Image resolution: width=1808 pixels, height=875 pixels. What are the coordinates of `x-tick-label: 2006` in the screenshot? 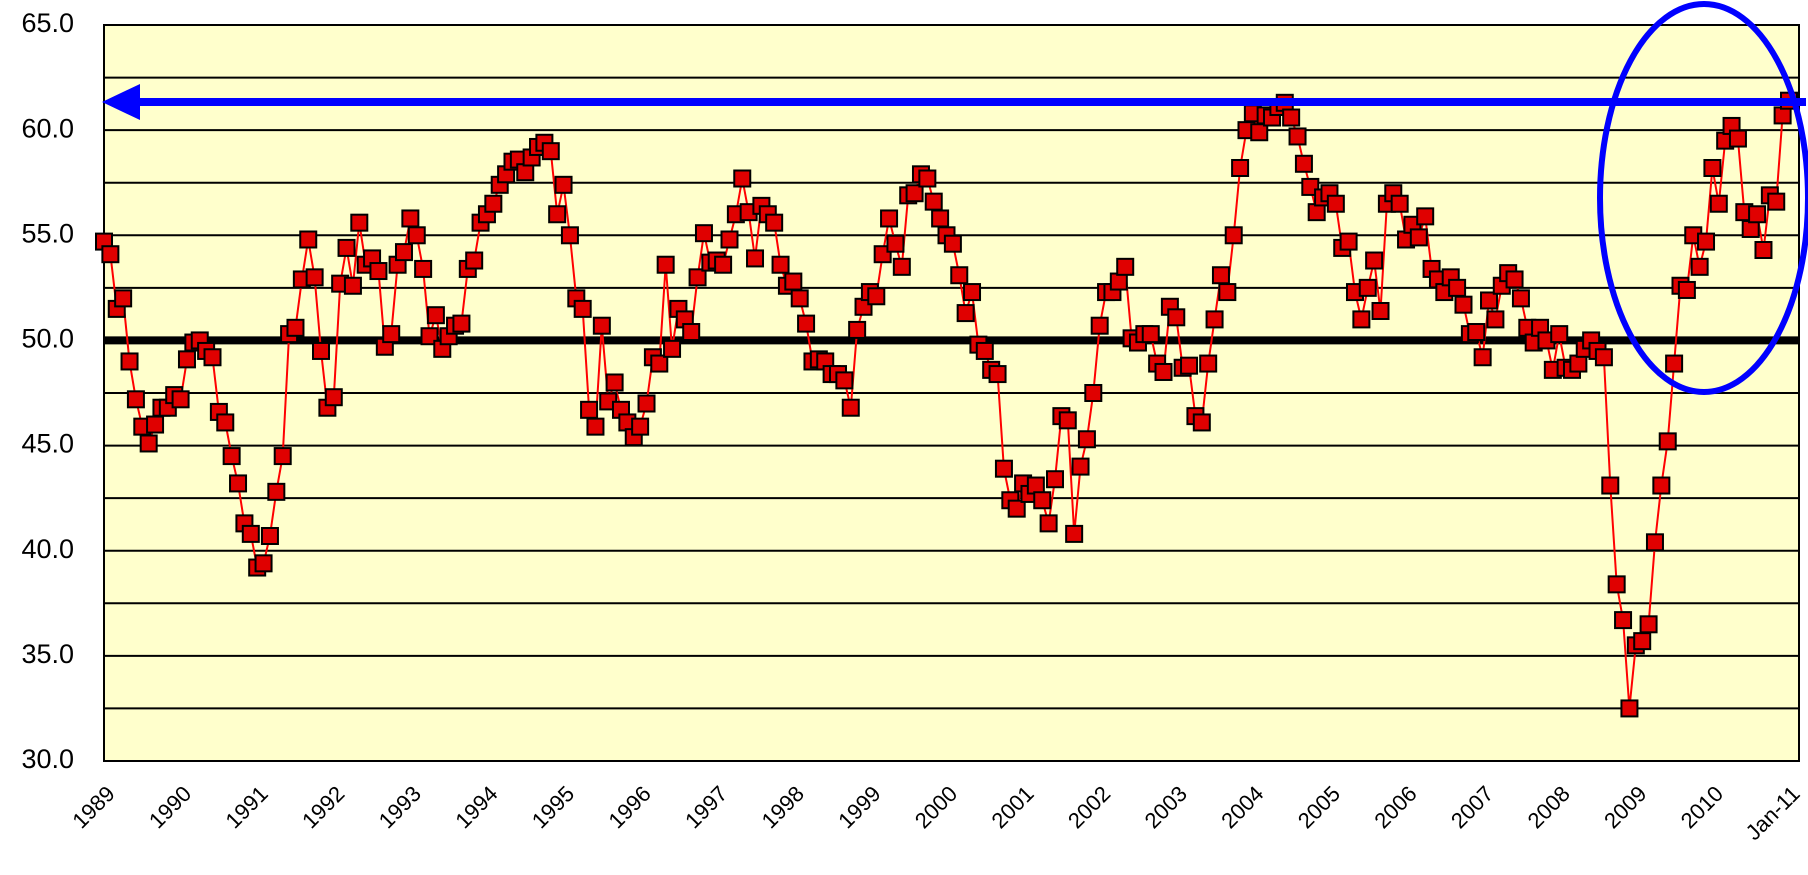 It's located at (1395, 807).